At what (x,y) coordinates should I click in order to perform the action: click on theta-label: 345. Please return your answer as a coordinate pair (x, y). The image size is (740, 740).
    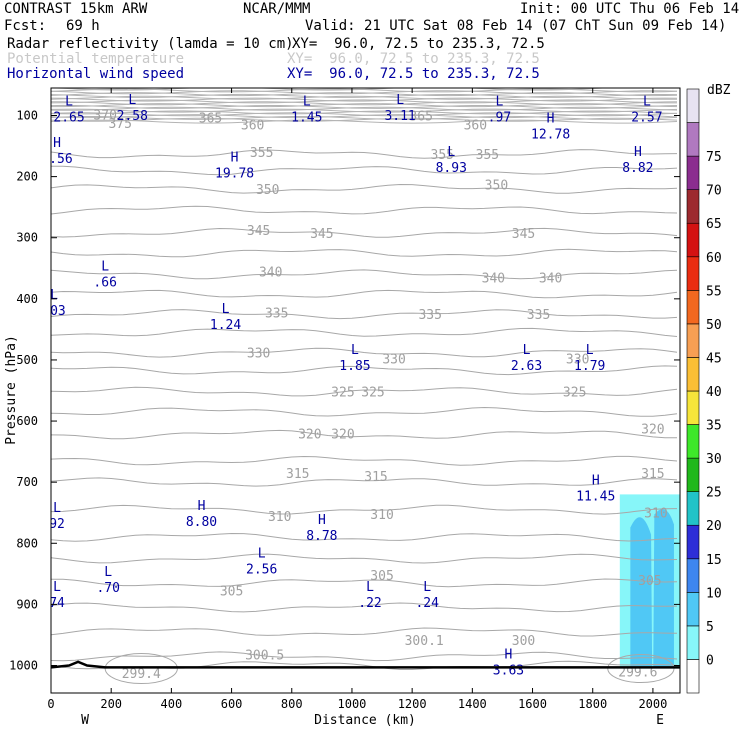
    Looking at the image, I should click on (523, 234).